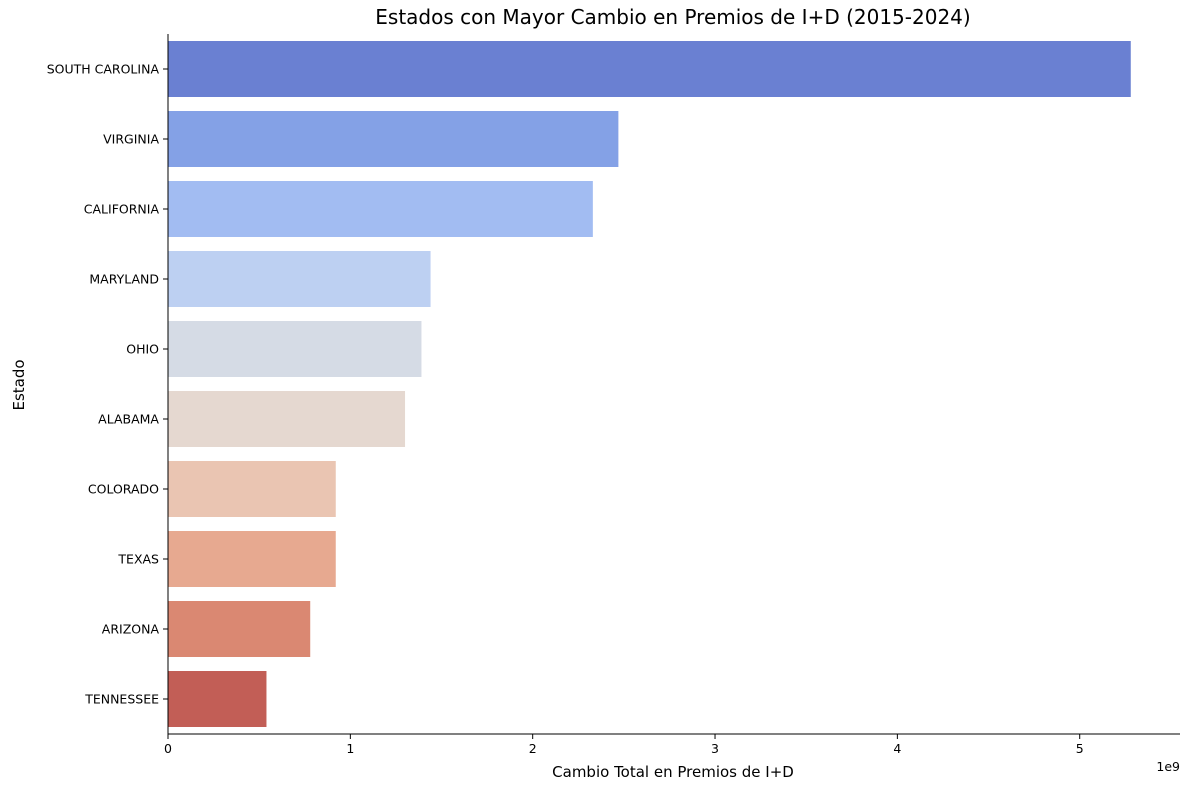 The width and height of the screenshot is (1189, 790). Describe the element at coordinates (19, 384) in the screenshot. I see `y-axis-label: Estado` at that location.